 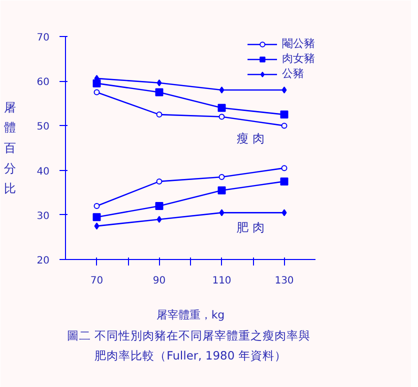 I want to click on annotation: 瘦 肉, so click(x=250, y=139).